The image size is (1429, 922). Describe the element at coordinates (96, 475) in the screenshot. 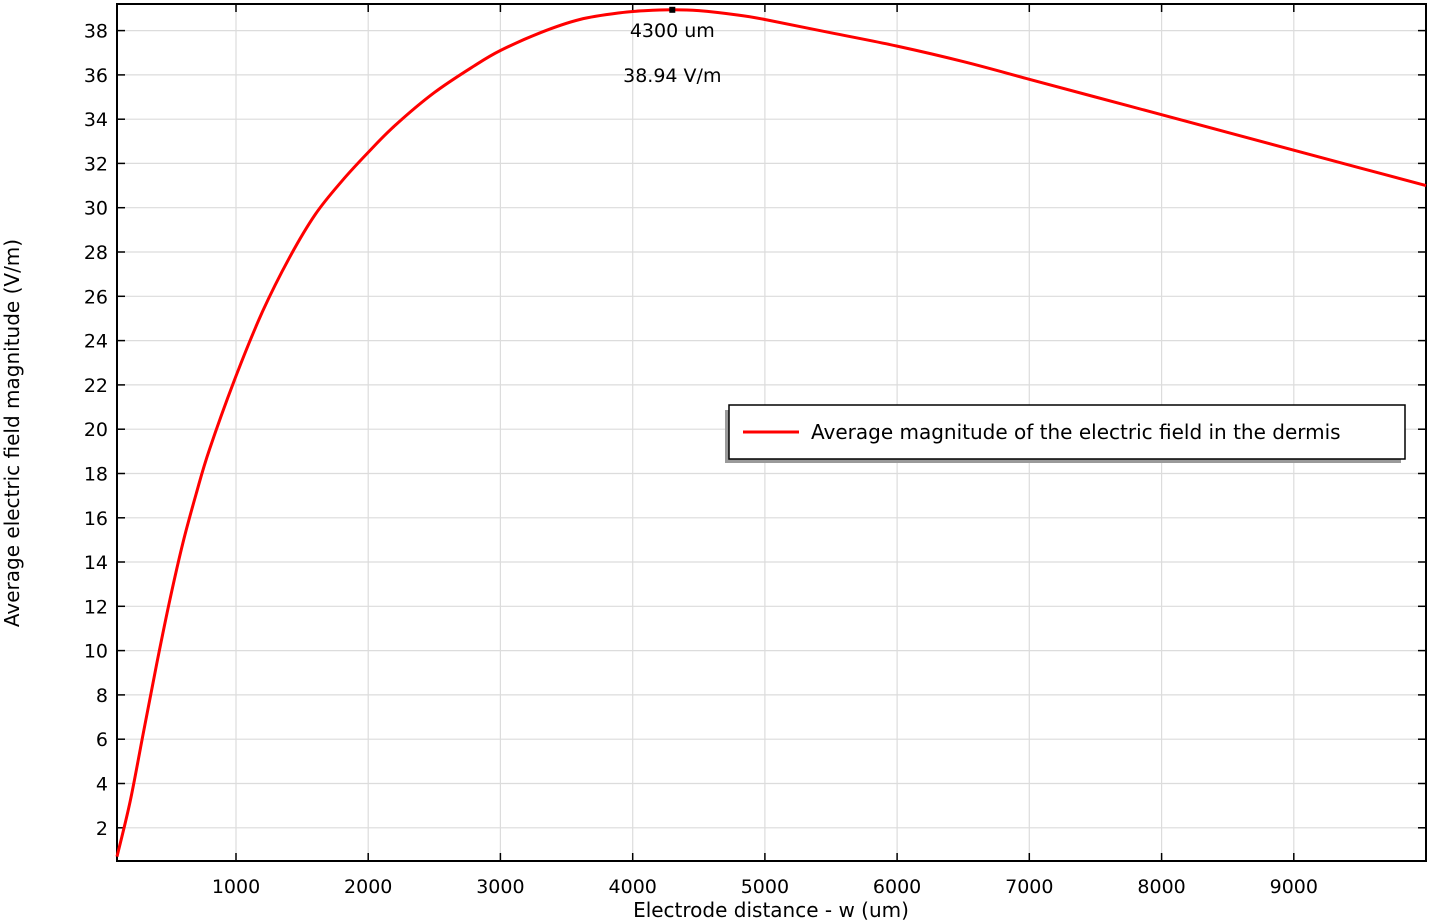

I see `y-tick-label: 18` at that location.